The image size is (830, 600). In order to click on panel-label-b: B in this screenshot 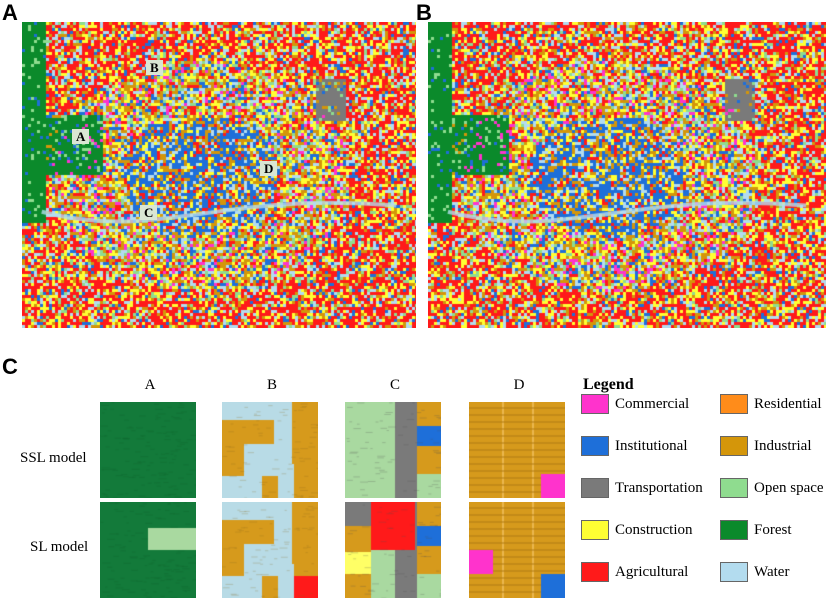, I will do `click(424, 12)`.